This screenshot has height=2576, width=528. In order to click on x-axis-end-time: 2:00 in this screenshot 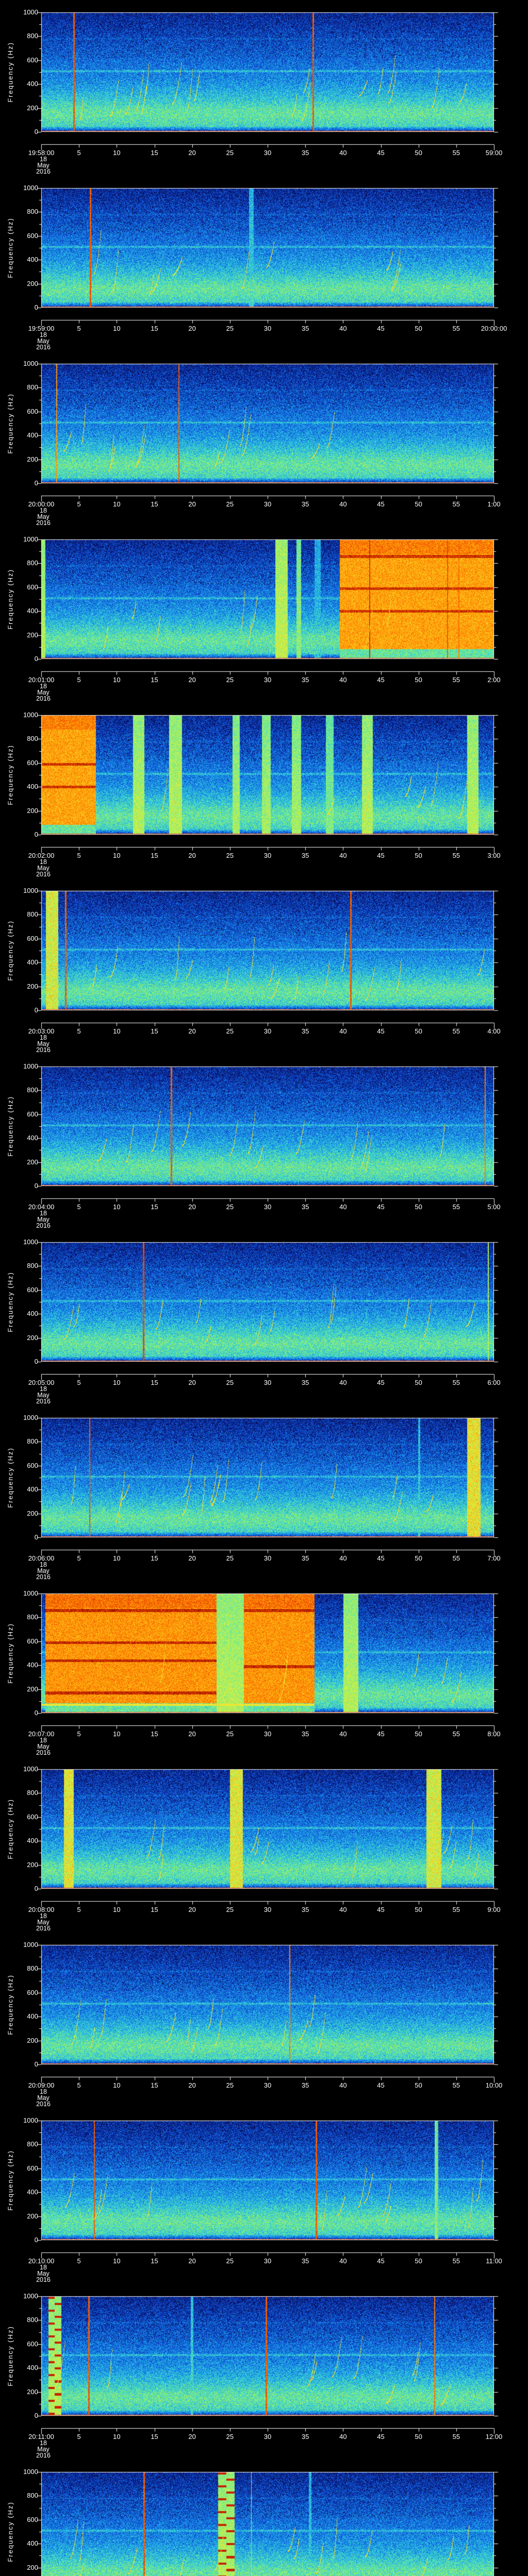, I will do `click(494, 680)`.